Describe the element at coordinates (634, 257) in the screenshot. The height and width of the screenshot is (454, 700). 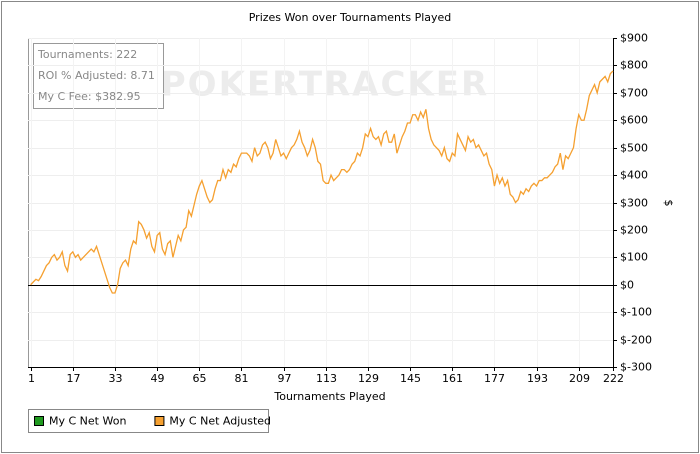
I see `y-tick-label: $100` at that location.